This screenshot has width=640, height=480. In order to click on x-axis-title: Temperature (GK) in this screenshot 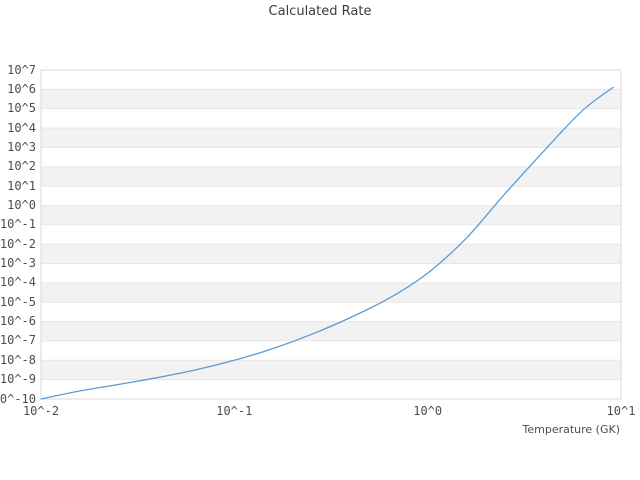, I will do `click(571, 429)`.